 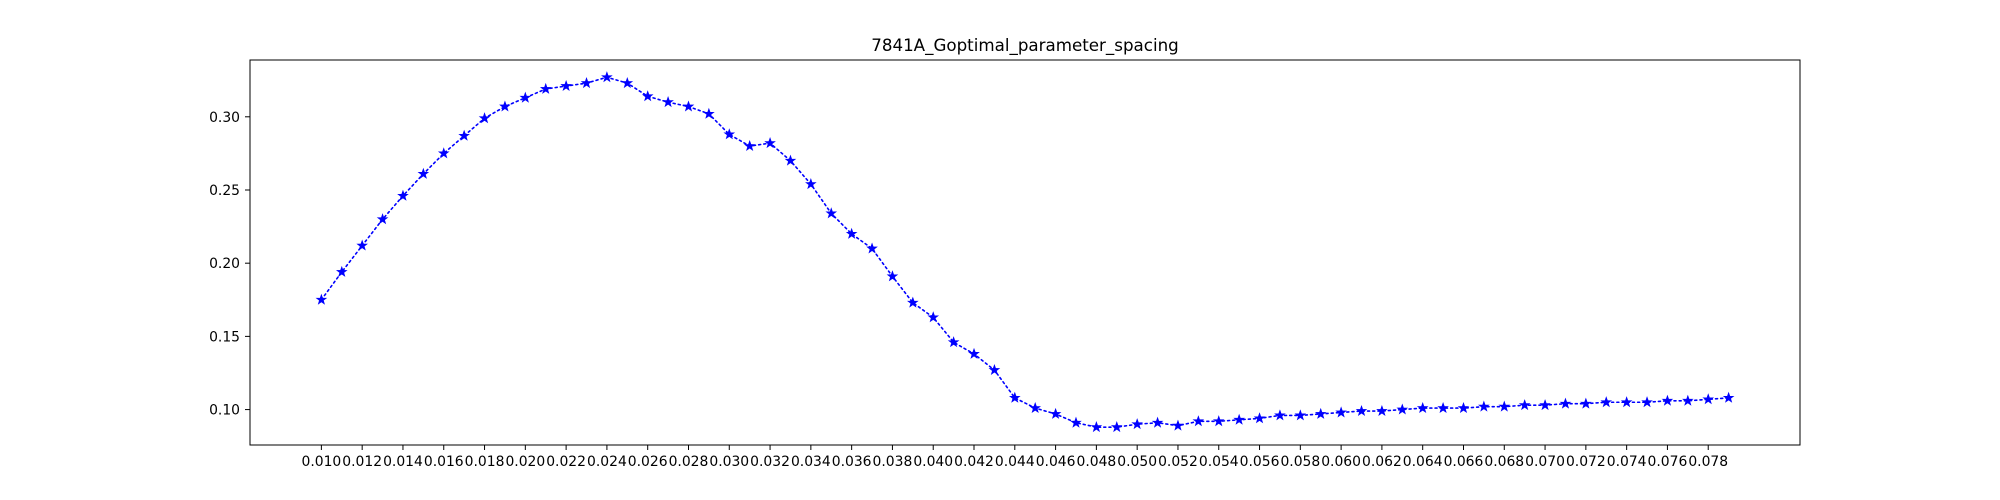 What do you see at coordinates (1056, 462) in the screenshot?
I see `x-tick-label: 0.046` at bounding box center [1056, 462].